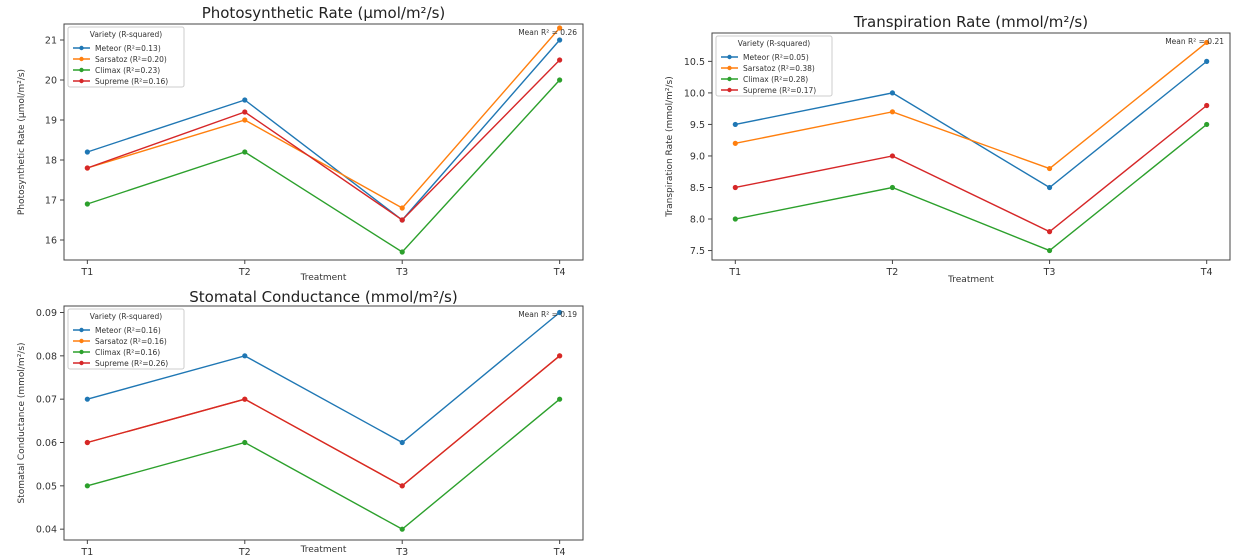 The width and height of the screenshot is (1239, 560). I want to click on mean-r2-annotation: Mean R² = 0.19, so click(547, 314).